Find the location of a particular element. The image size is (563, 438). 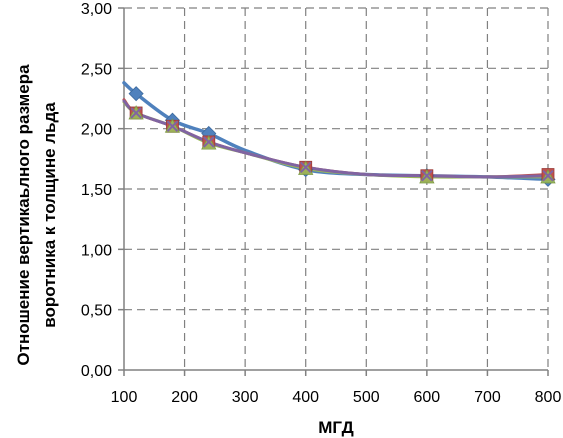

x-tick-label: 800 is located at coordinates (548, 397).